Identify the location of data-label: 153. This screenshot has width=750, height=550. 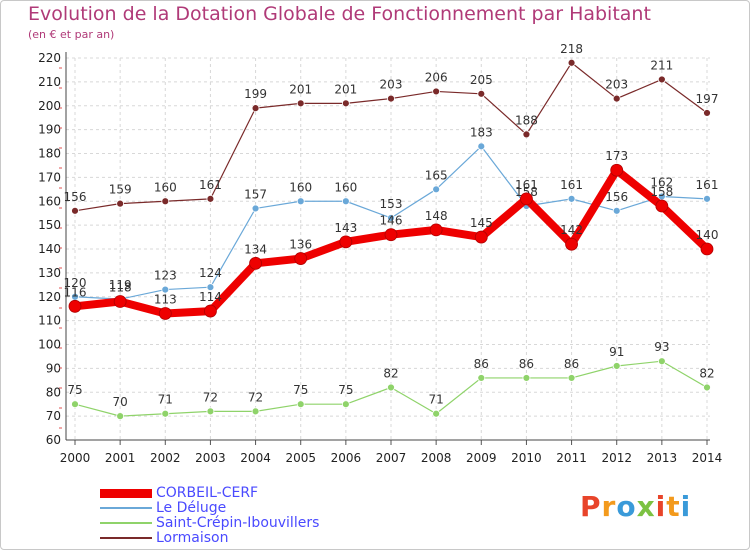
(391, 204).